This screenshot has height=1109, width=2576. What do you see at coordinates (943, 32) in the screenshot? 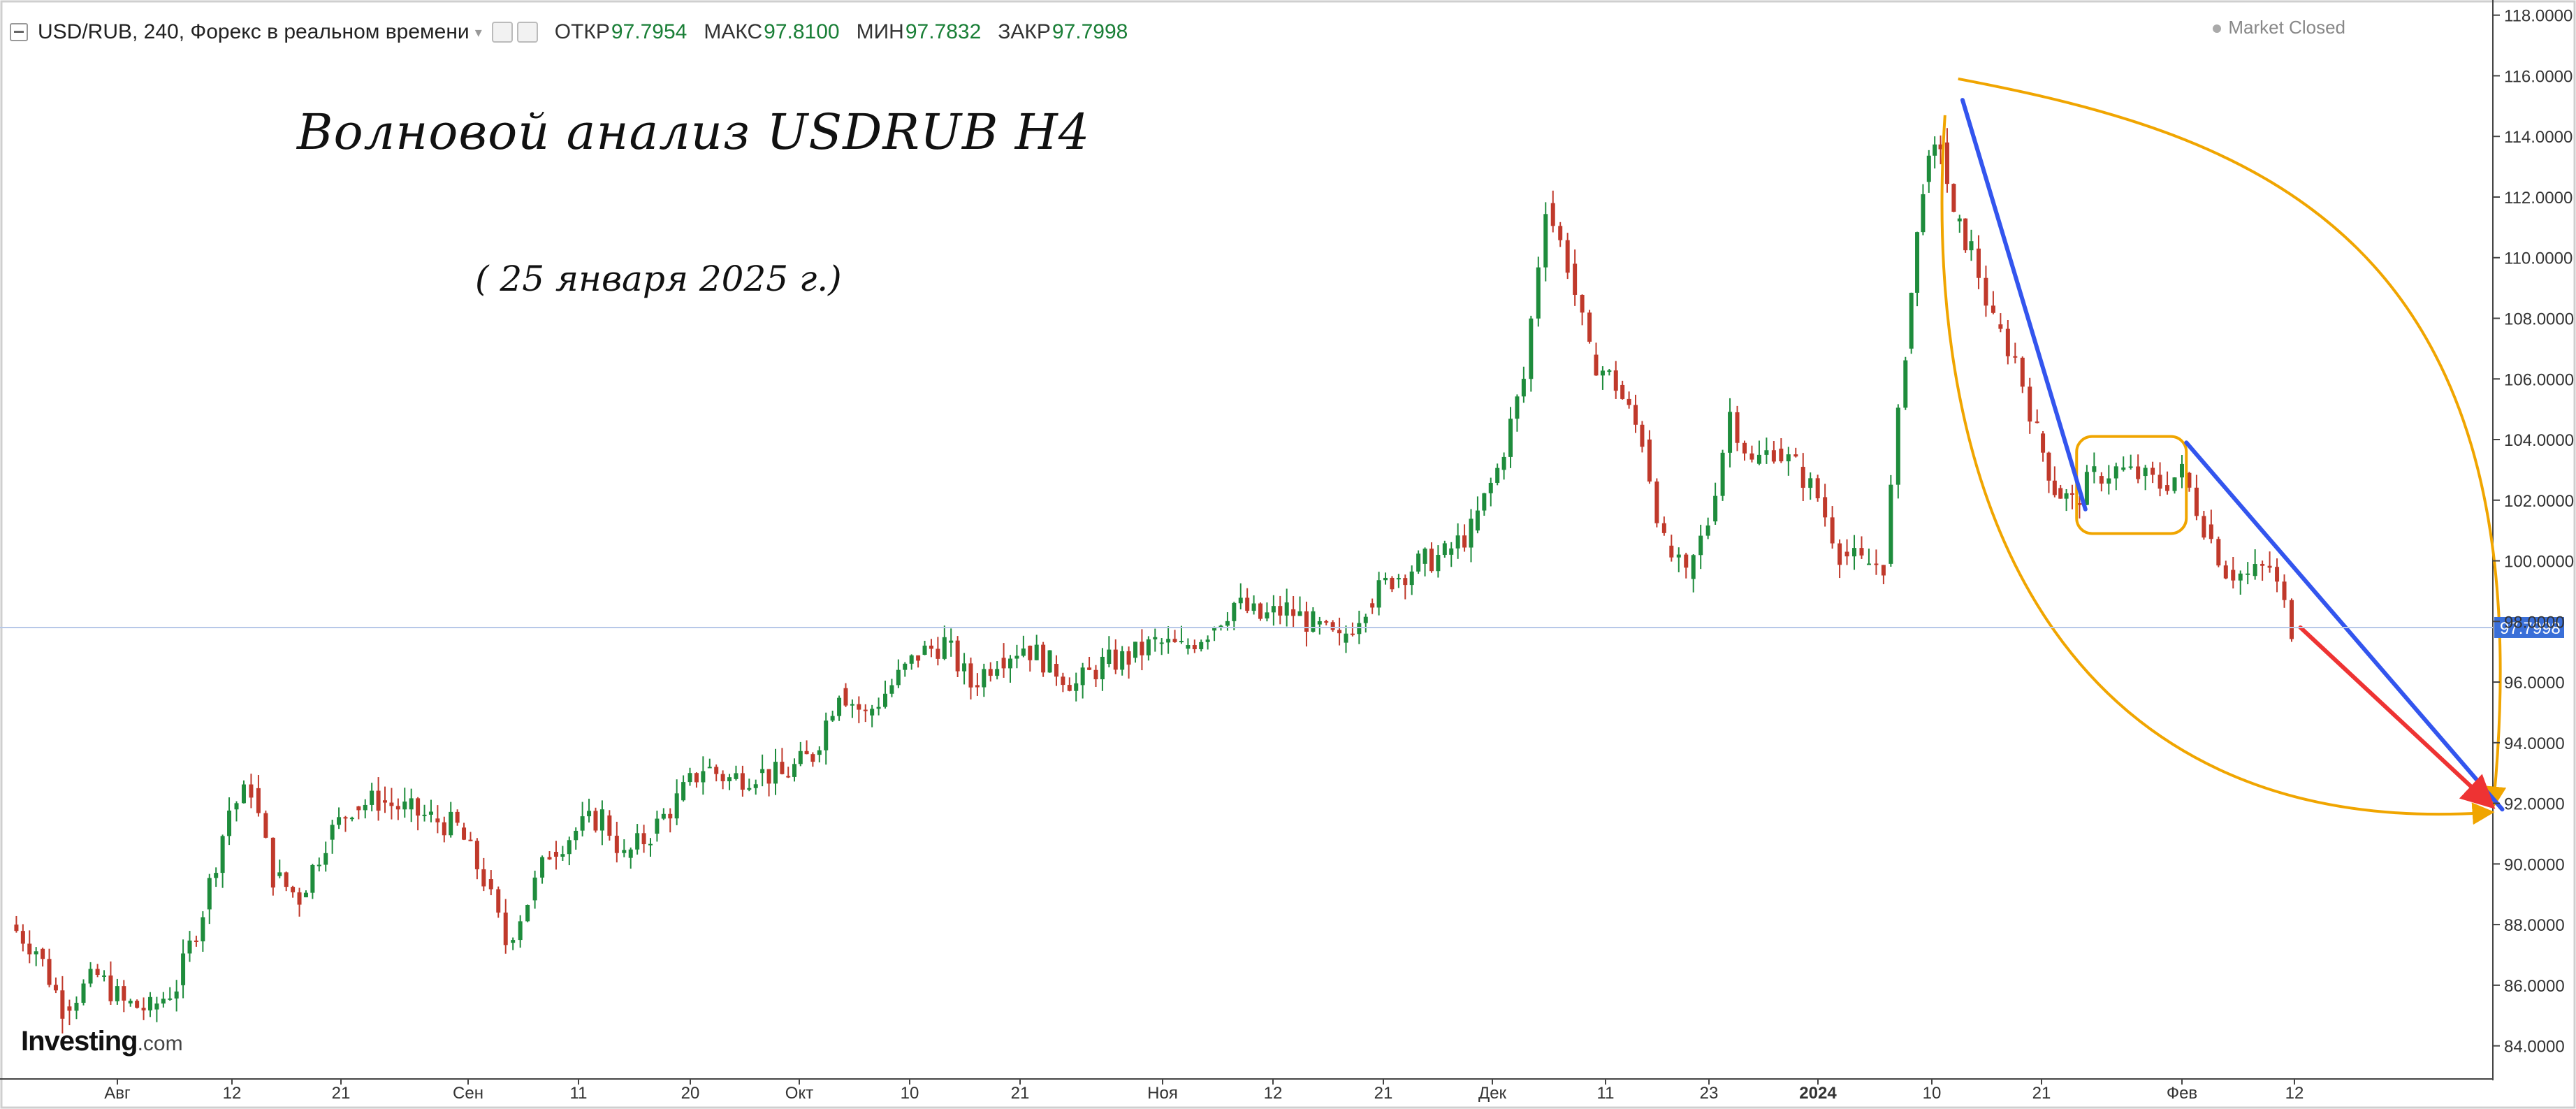
I see `low-value: 97.7832` at bounding box center [943, 32].